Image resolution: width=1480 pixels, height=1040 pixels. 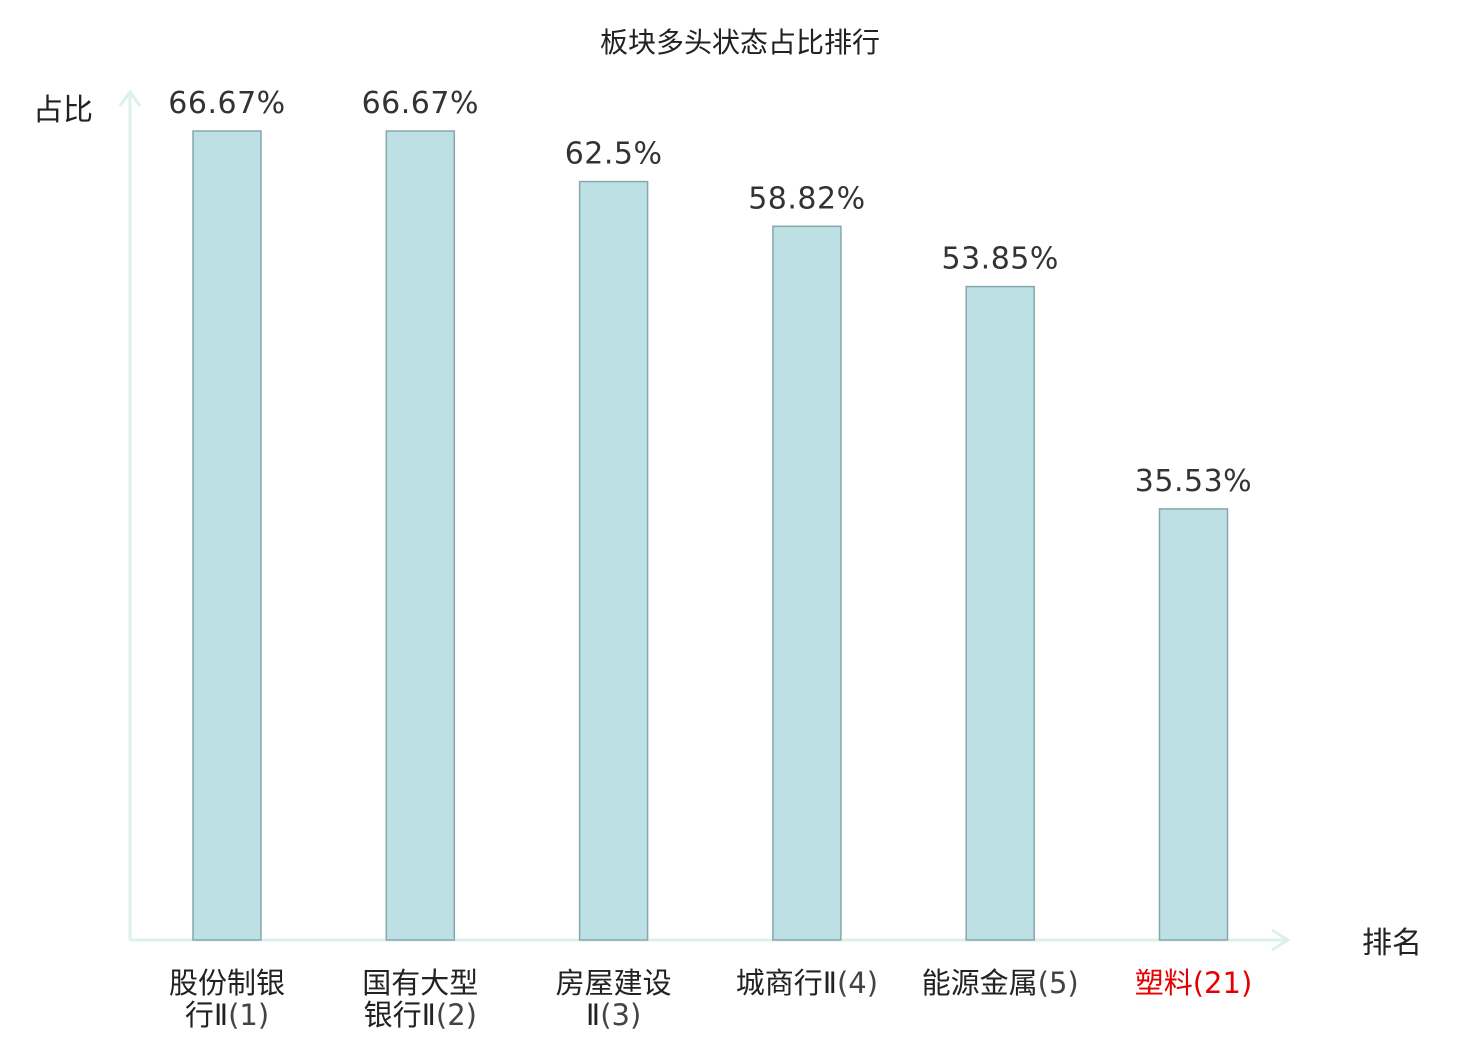 I want to click on x-axis-label: 排名, so click(x=1392, y=943).